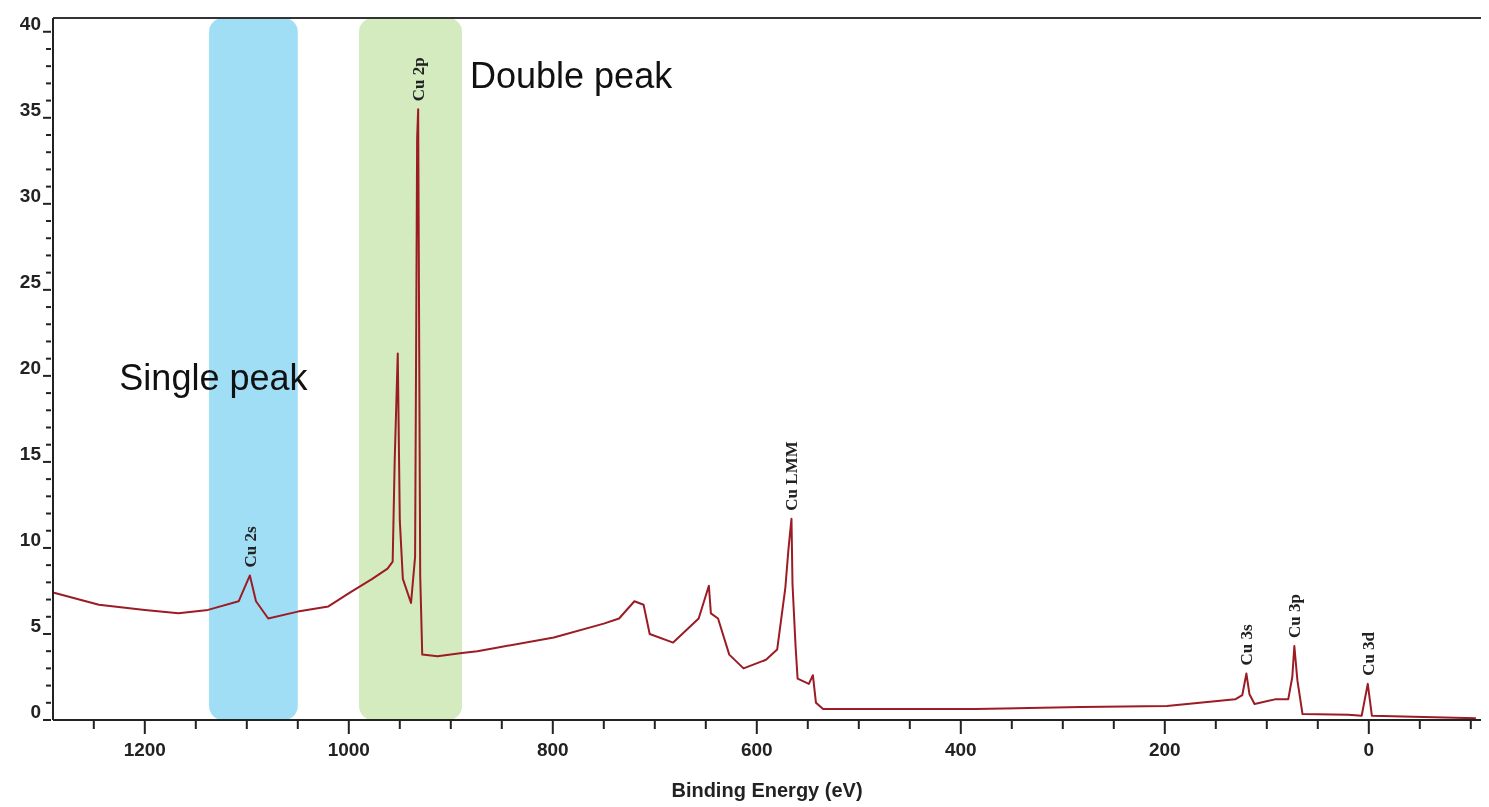 This screenshot has height=807, width=1489. Describe the element at coordinates (1295, 616) in the screenshot. I see `annotation: Cu 3p` at that location.